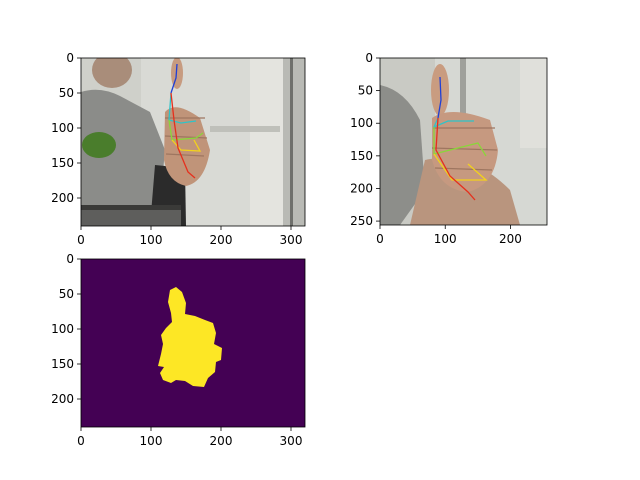  I want to click on crop-skeleton-middle, so click(460, 142).